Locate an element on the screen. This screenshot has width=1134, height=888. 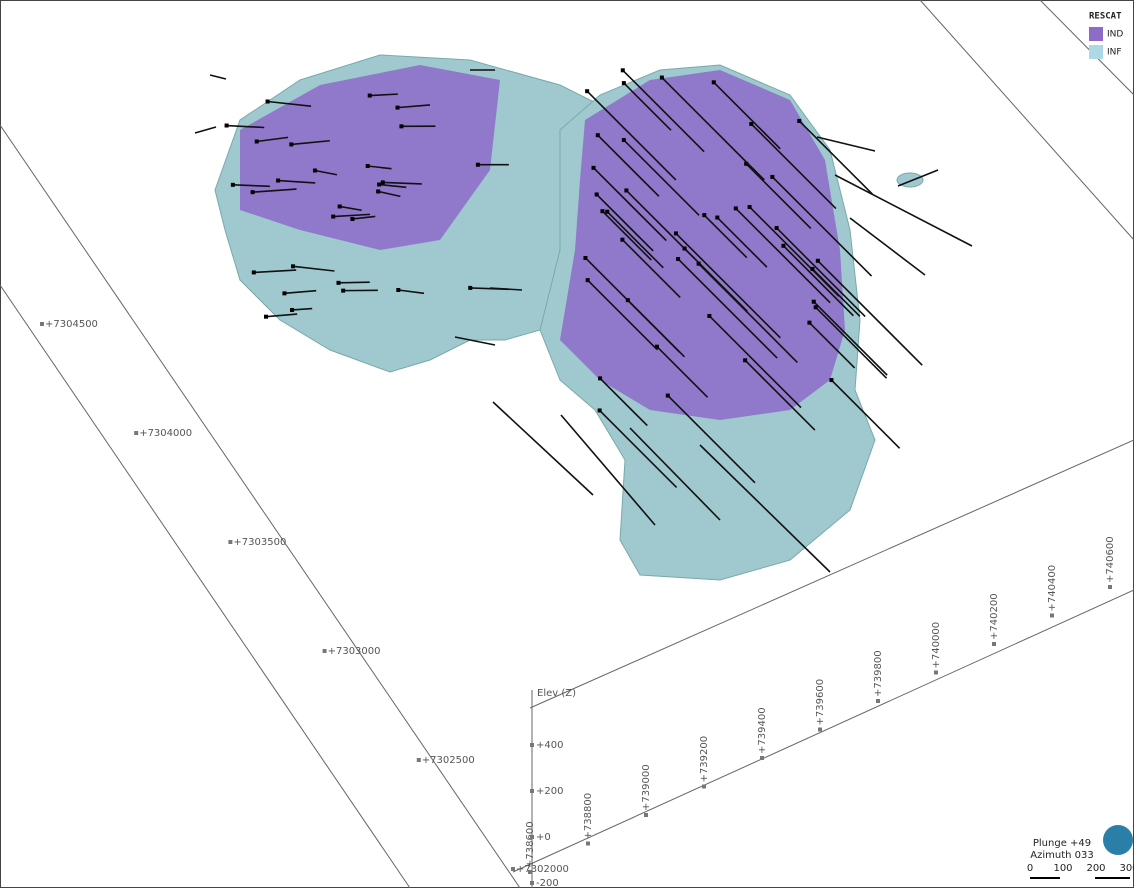
easting-label: +740200 is located at coordinates (994, 616).